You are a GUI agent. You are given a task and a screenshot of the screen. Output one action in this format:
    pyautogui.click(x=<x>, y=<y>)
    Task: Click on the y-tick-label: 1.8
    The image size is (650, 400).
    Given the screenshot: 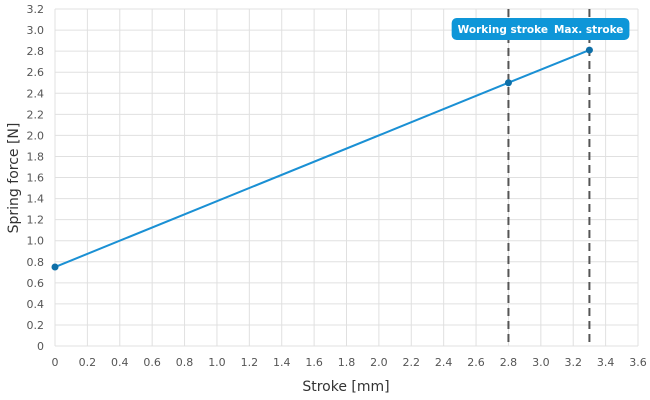 What is the action you would take?
    pyautogui.click(x=36, y=156)
    